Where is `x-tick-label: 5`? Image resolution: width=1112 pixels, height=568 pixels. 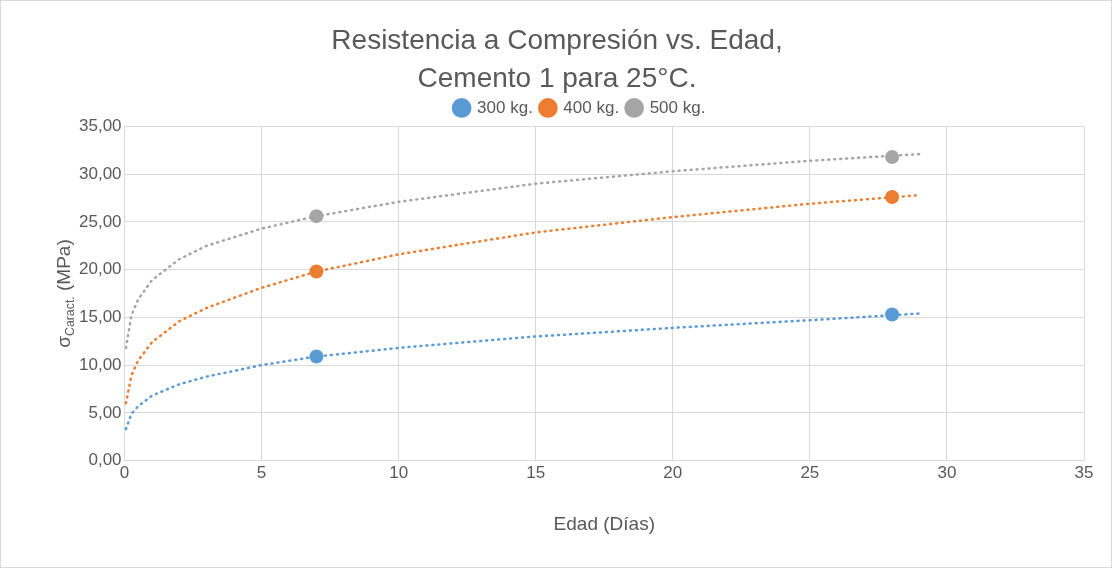
x-tick-label: 5 is located at coordinates (261, 473).